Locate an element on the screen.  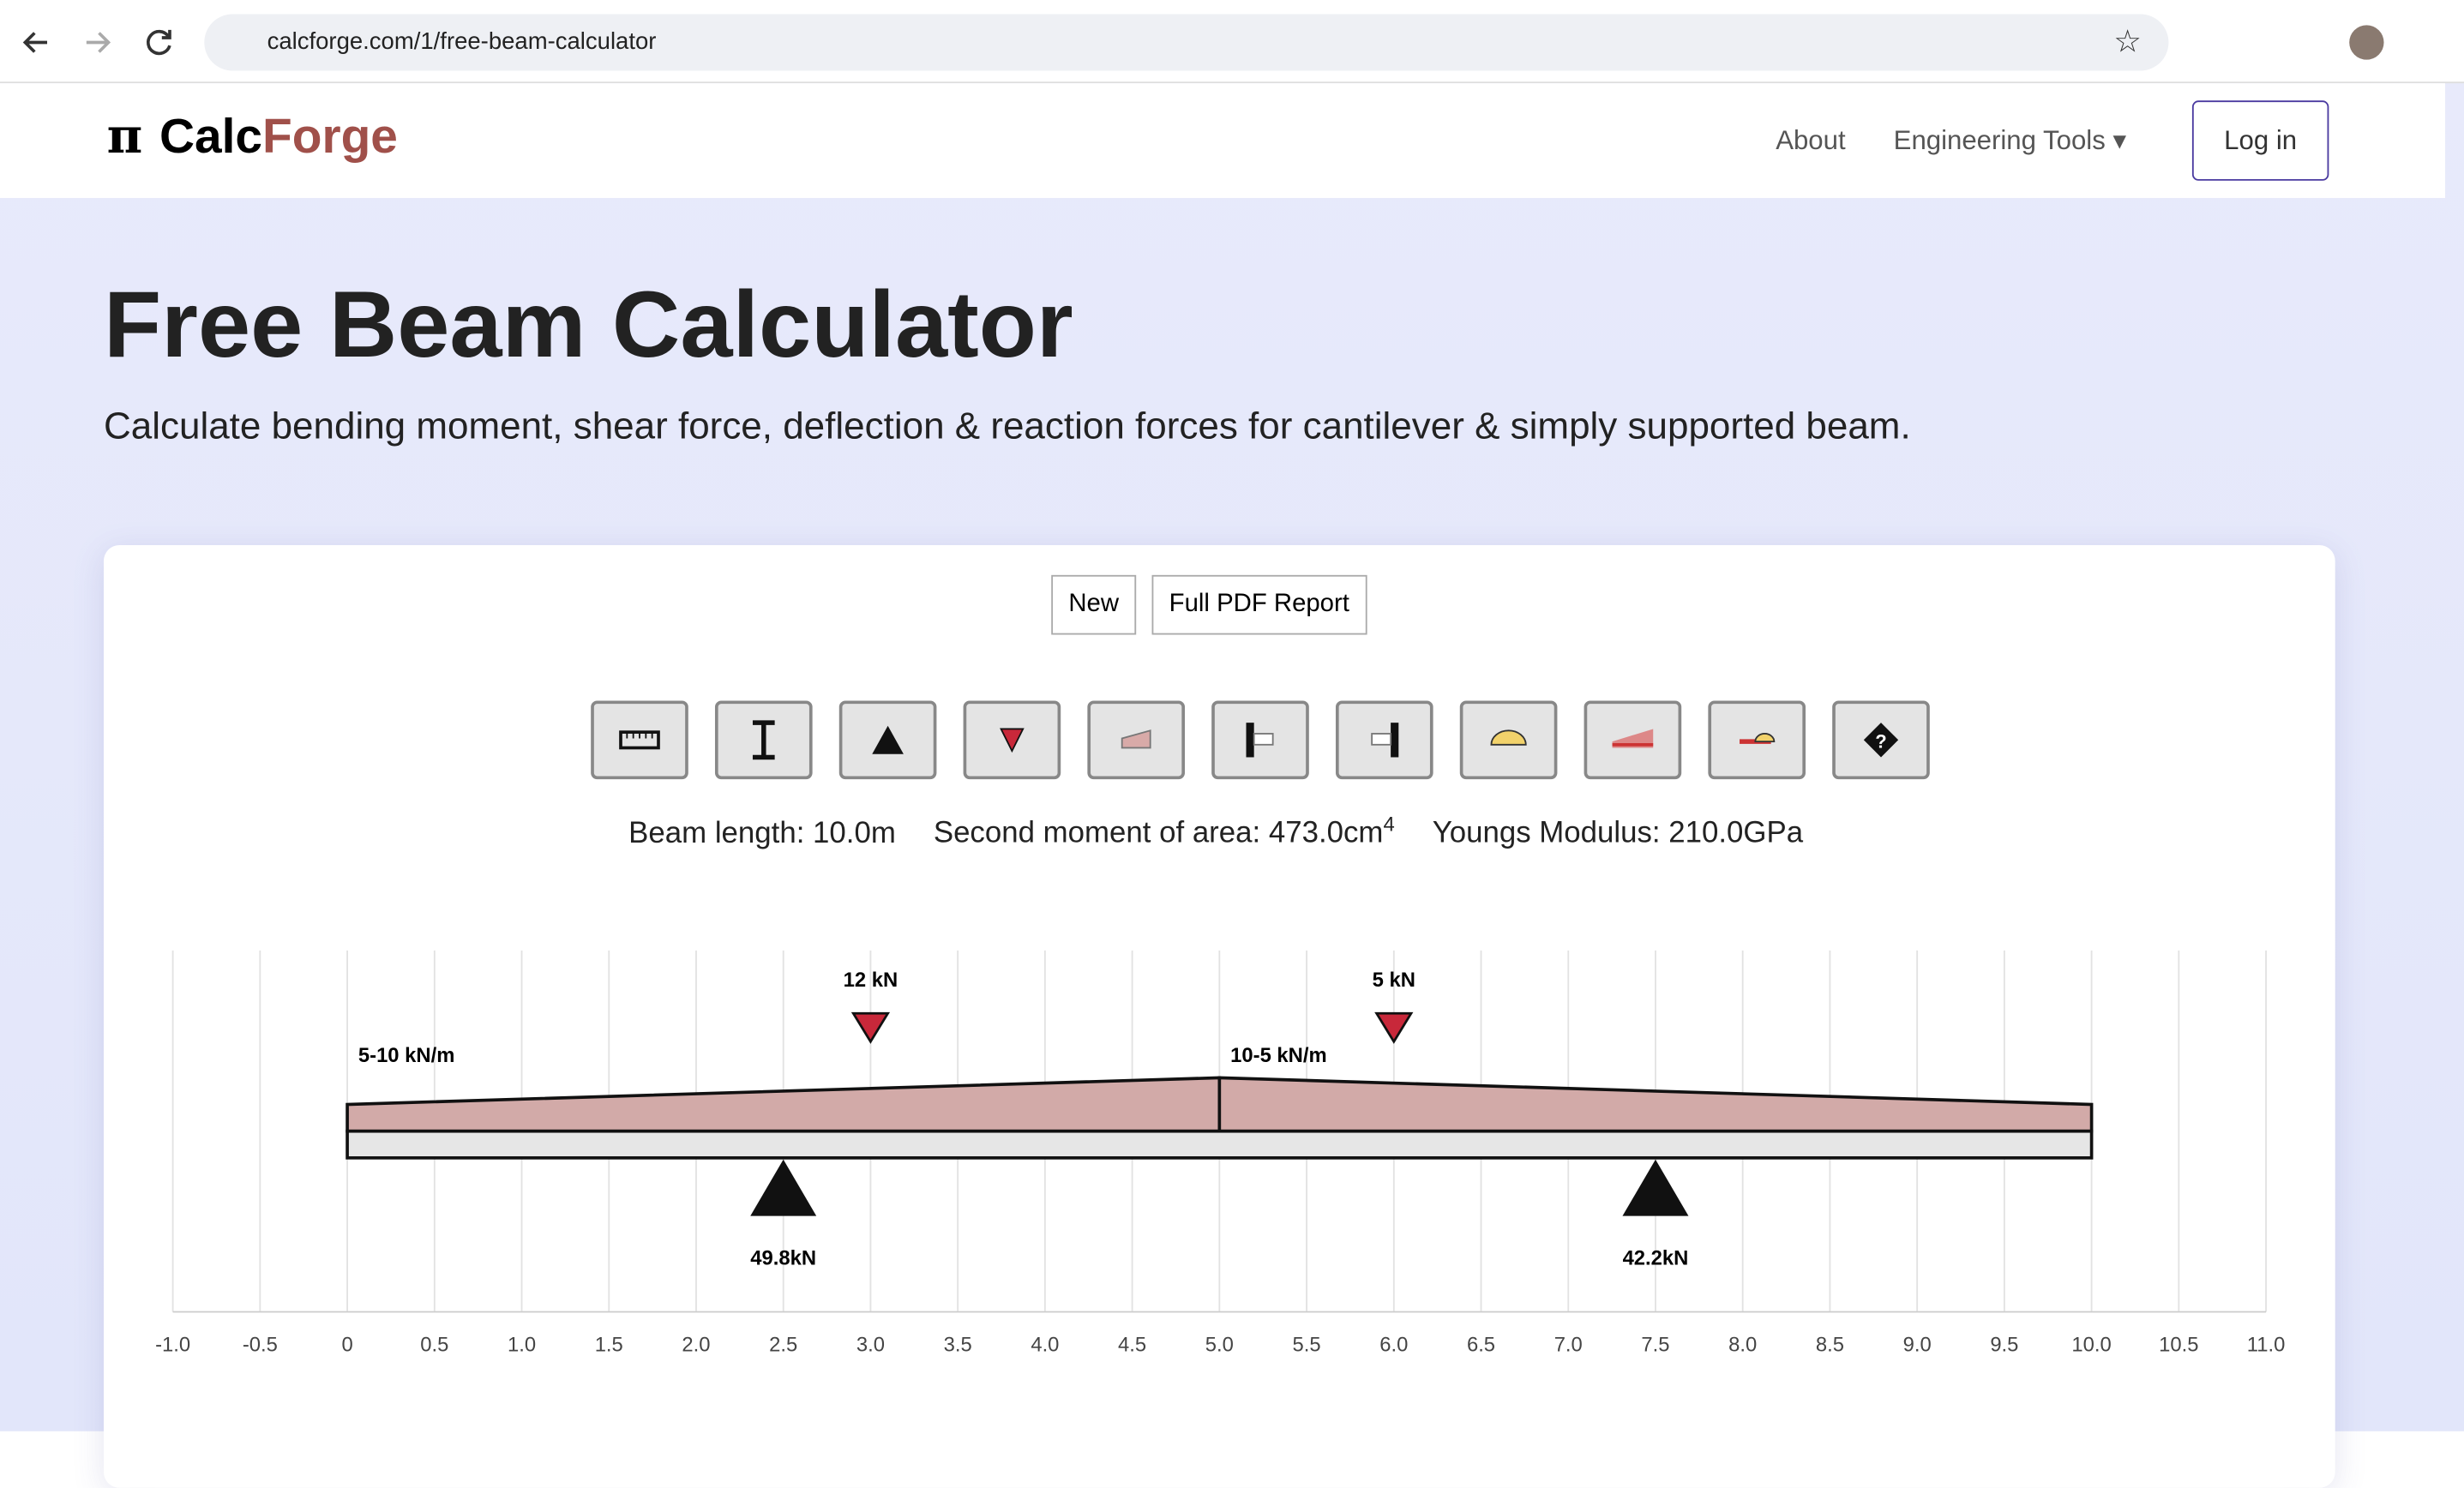
x-tick-label: -1.0 is located at coordinates (172, 1344).